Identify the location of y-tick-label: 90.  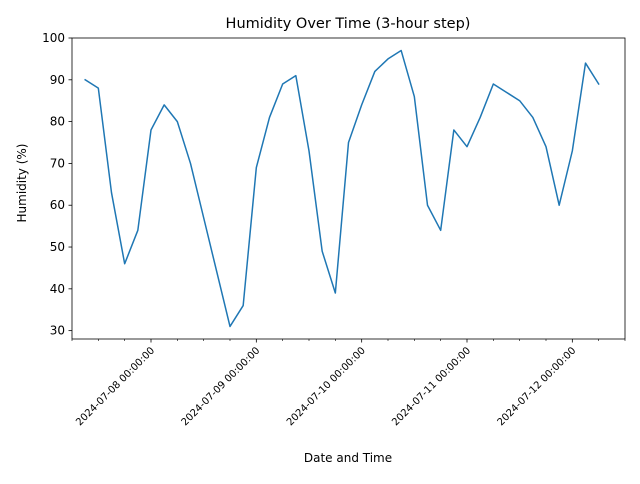
(57, 80).